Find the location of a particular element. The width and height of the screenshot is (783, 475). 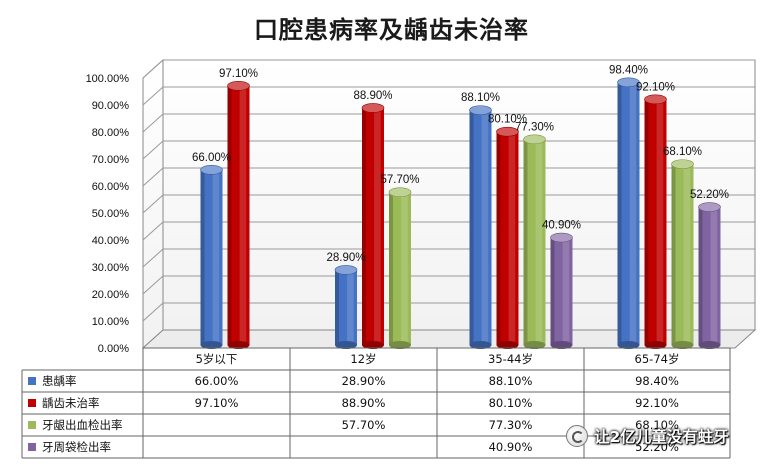

y-tick-label: 10.00% is located at coordinates (111, 322).